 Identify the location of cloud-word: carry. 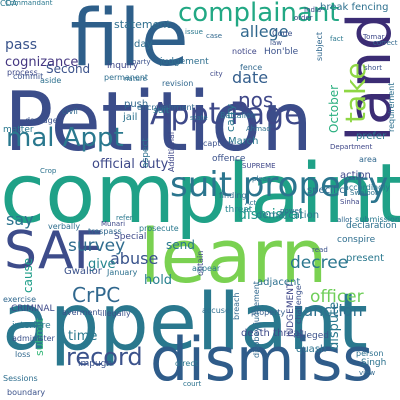
(230, 117).